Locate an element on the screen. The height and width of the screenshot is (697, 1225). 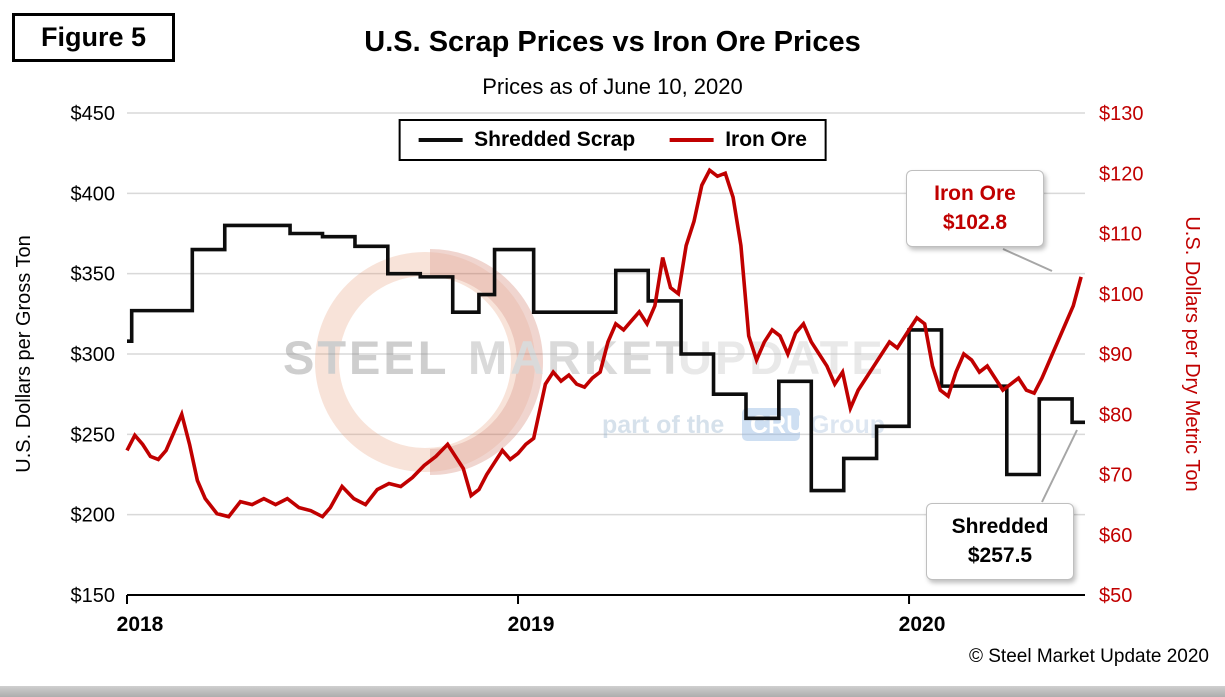
iron-ore-annotation-name: Iron Ore is located at coordinates (975, 193).